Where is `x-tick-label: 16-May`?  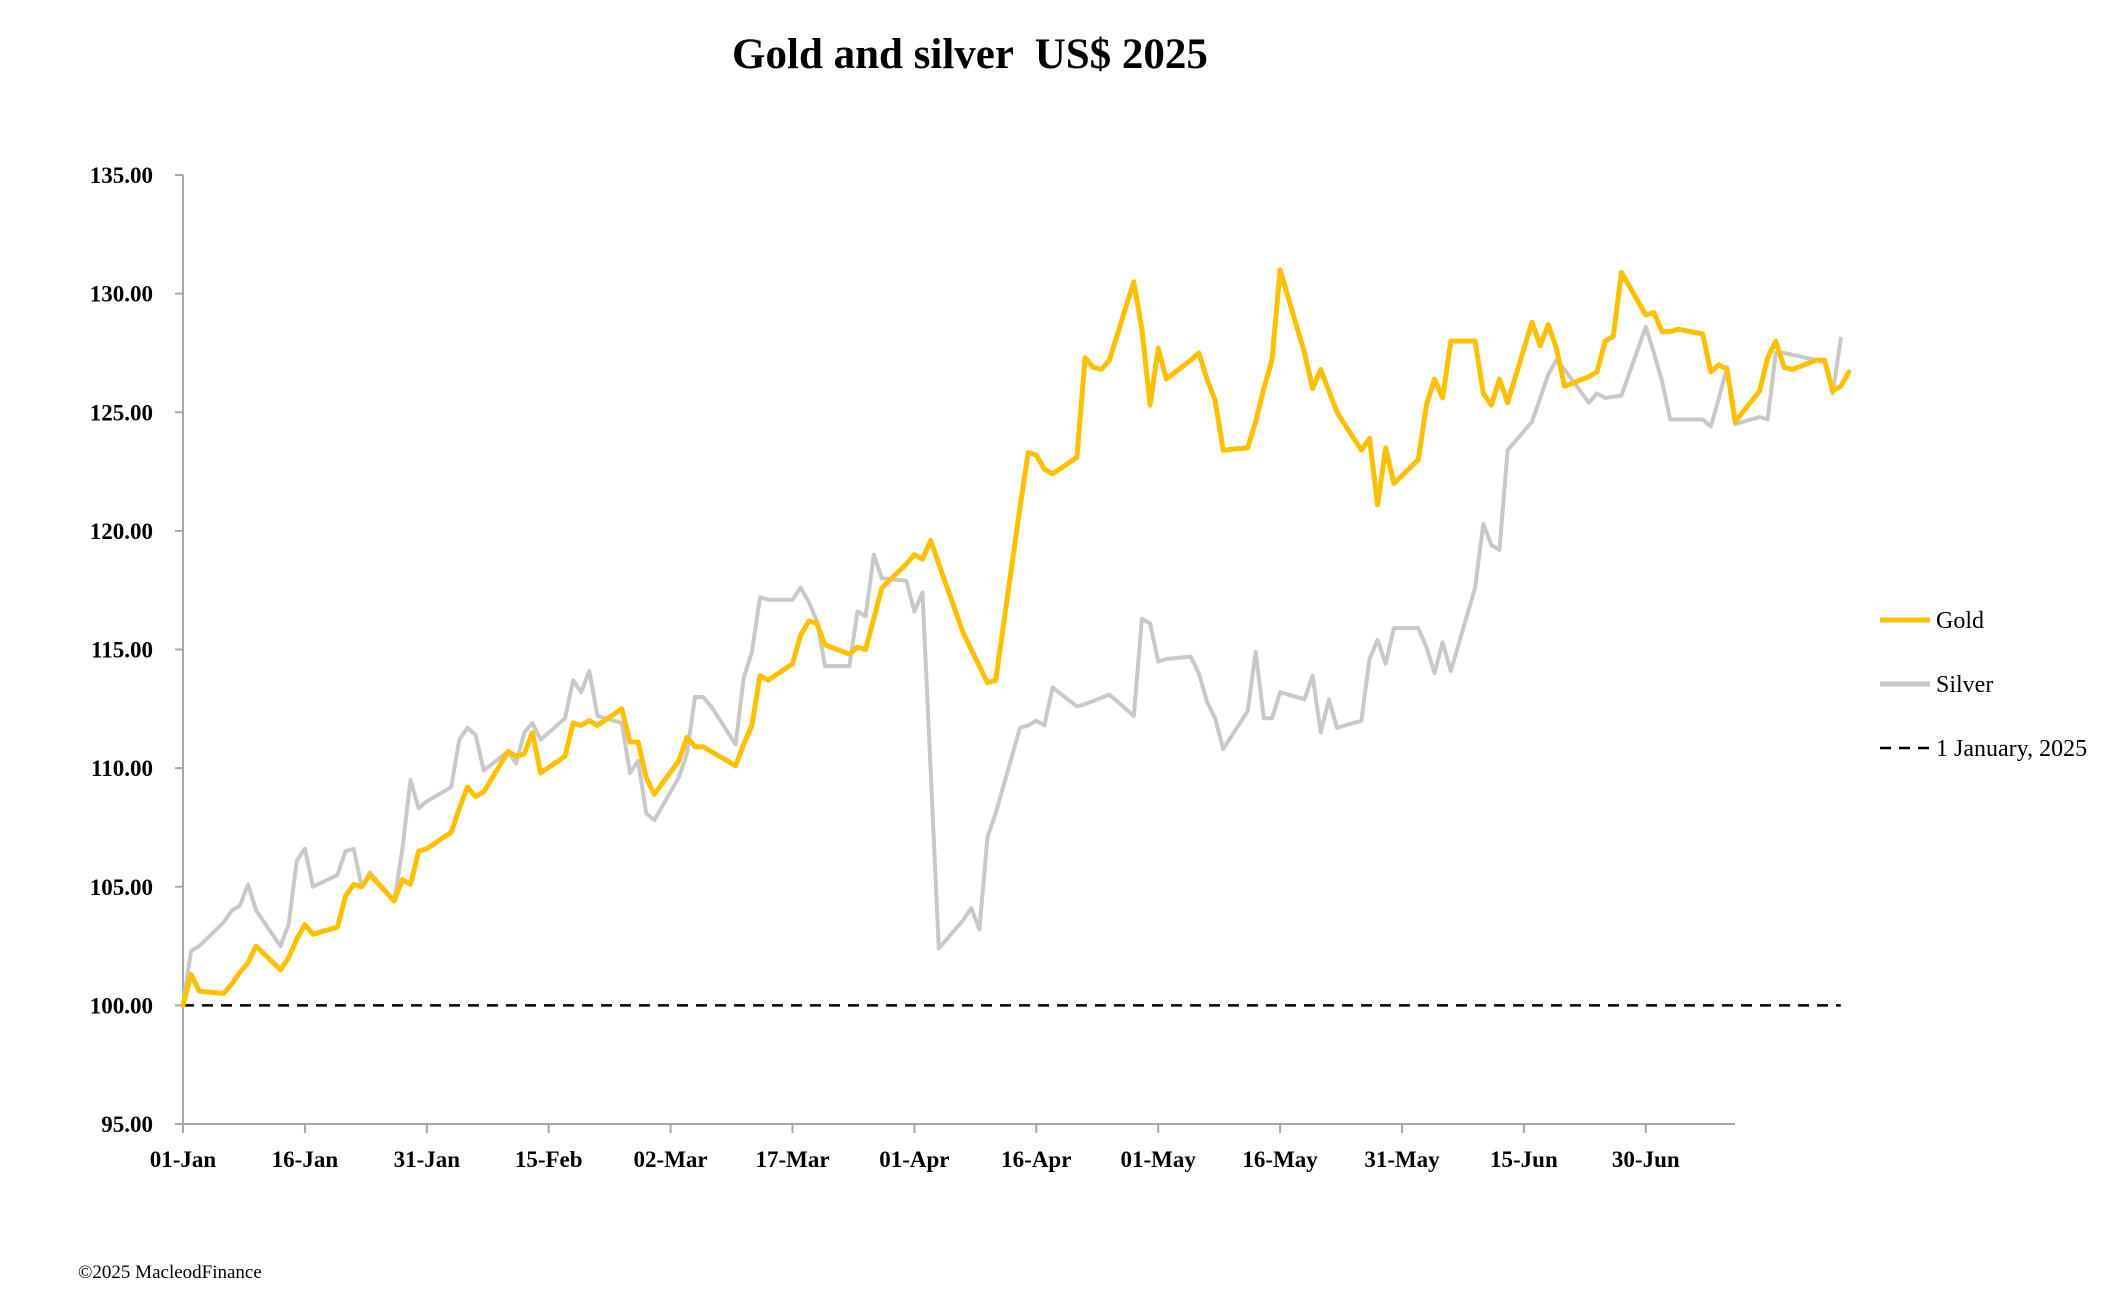
x-tick-label: 16-May is located at coordinates (1280, 1159).